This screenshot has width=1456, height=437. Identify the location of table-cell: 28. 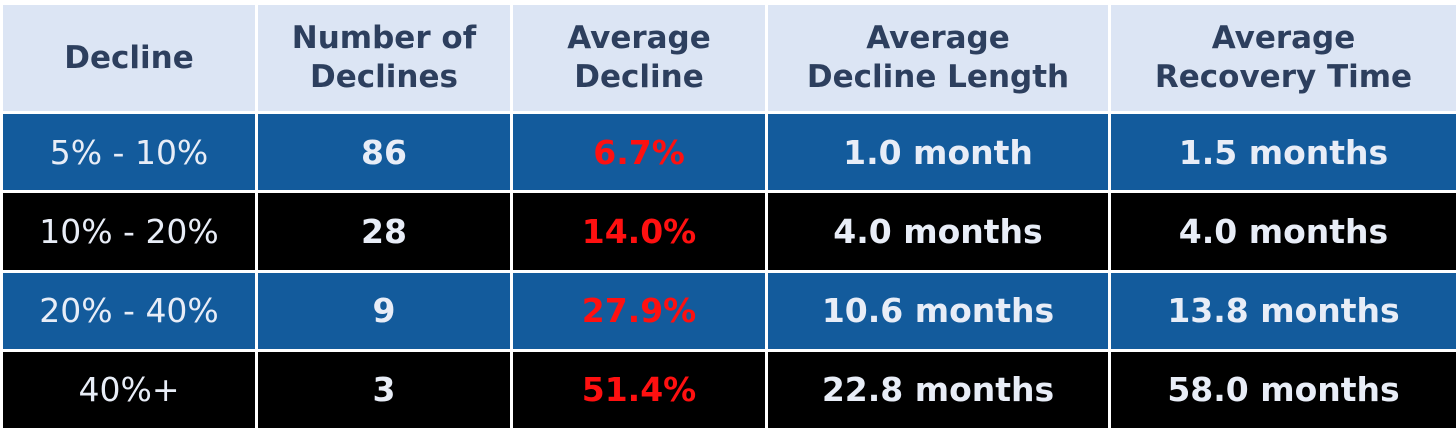
(384, 231).